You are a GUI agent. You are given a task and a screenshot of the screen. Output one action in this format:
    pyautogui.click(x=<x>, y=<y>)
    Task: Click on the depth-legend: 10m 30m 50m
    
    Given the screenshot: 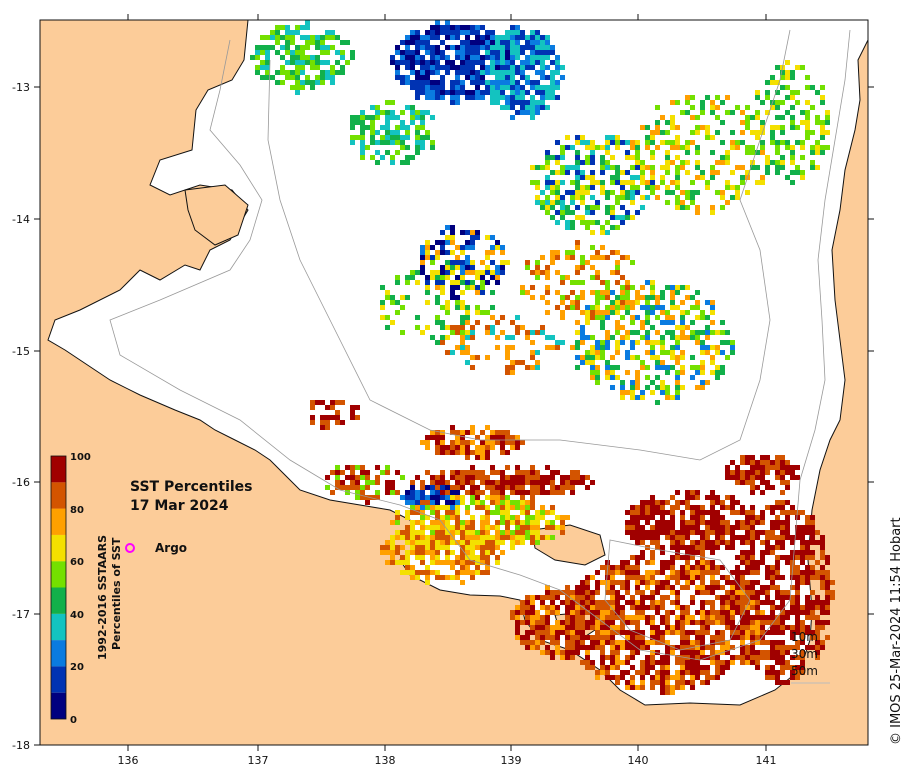 What is the action you would take?
    pyautogui.click(x=810, y=657)
    